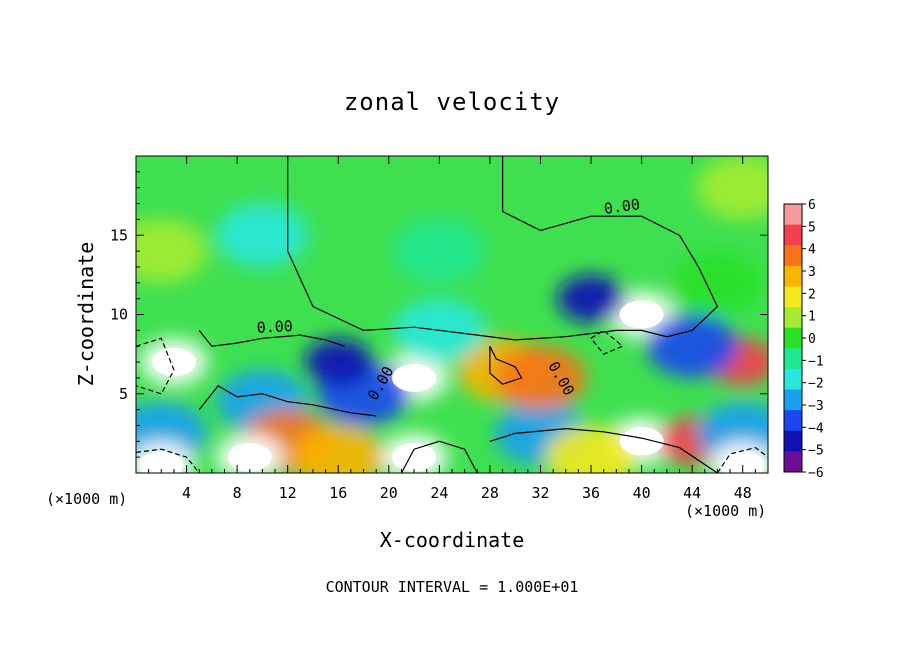 This screenshot has width=904, height=654. Describe the element at coordinates (452, 540) in the screenshot. I see `x-axis-label: X-coordinate` at that location.